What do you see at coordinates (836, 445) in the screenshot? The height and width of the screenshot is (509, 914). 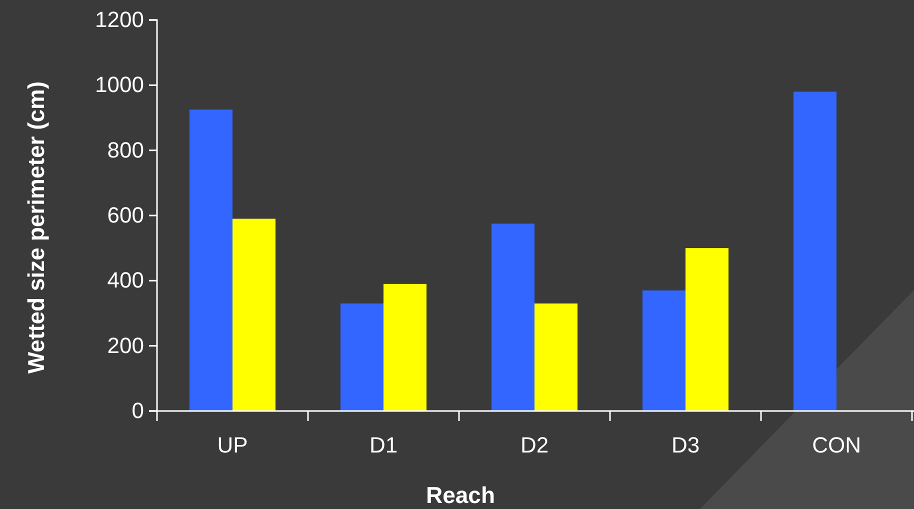 I see `x-tick-label: CON` at bounding box center [836, 445].